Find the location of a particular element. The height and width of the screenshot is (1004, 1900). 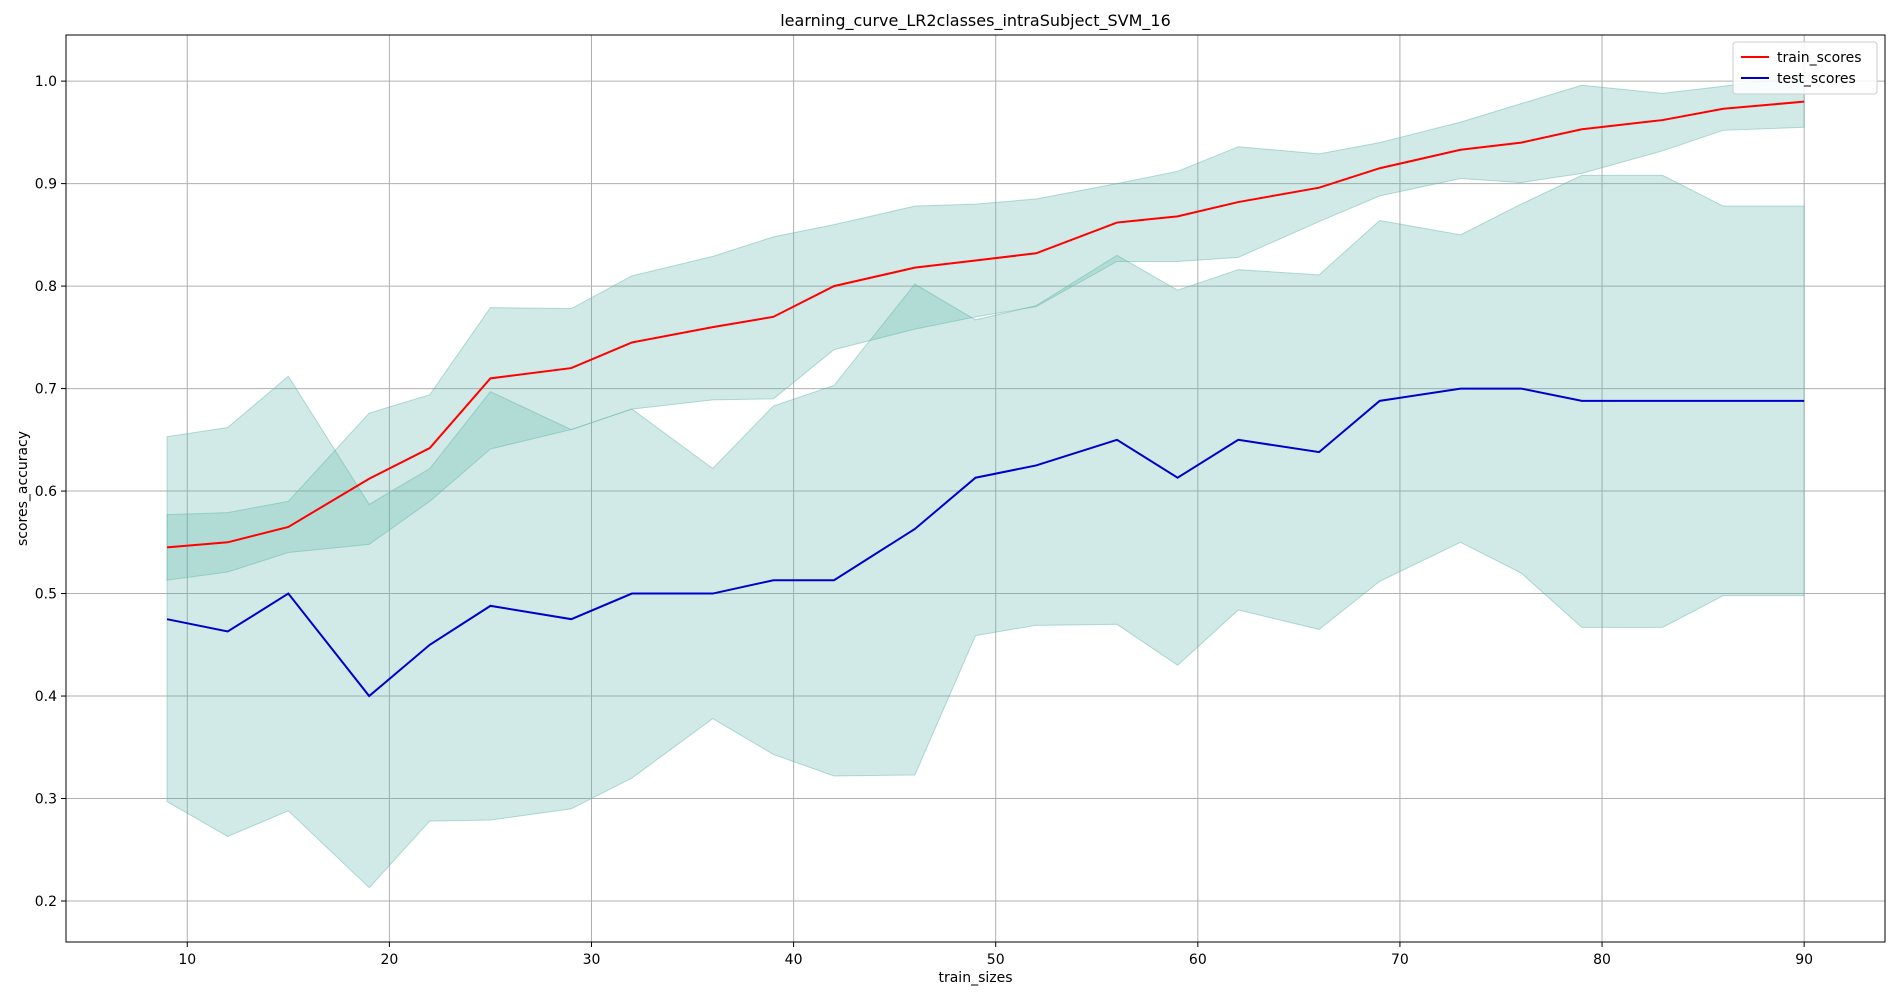

x-tick-label: 90 is located at coordinates (1804, 960).